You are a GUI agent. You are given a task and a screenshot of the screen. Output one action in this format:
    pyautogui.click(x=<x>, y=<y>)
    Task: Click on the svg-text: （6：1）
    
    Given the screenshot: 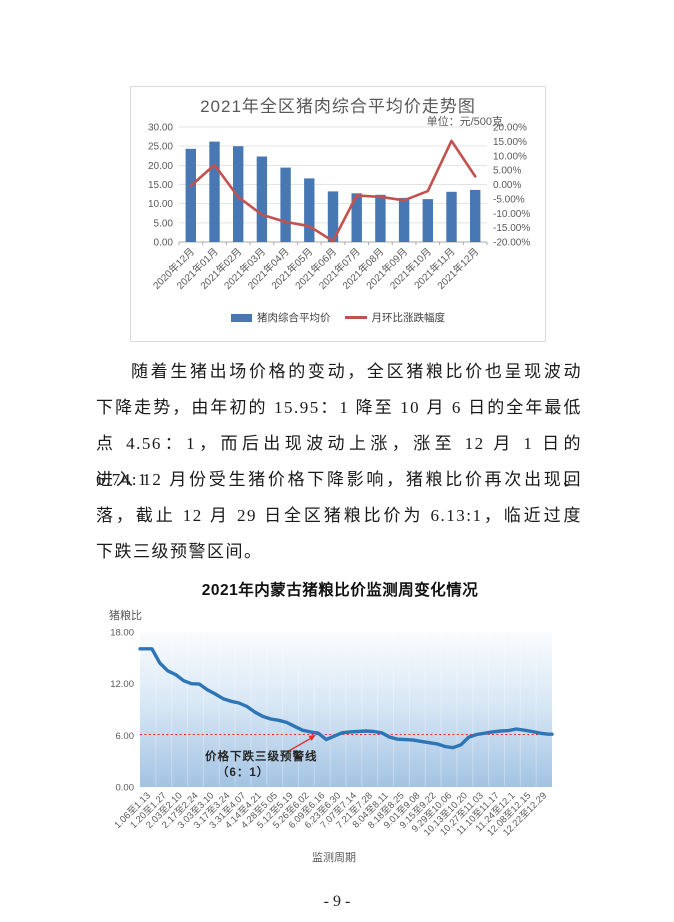 What is the action you would take?
    pyautogui.click(x=243, y=772)
    